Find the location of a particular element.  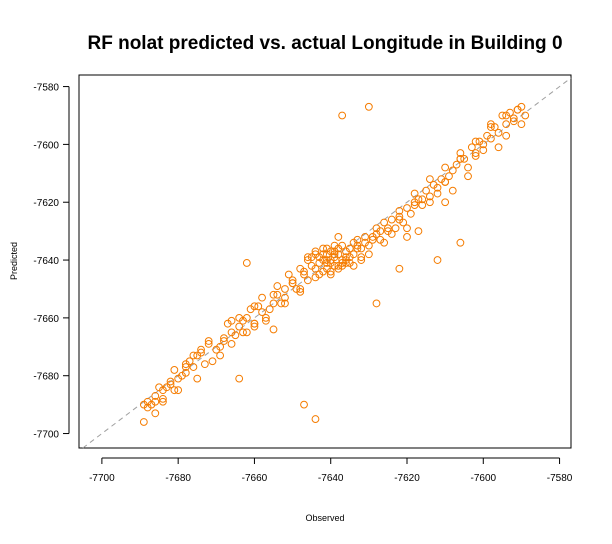

x-axis: -7700 -7680 -7660 -7640 -7620 -7600 -7580 is located at coordinates (331, 470).